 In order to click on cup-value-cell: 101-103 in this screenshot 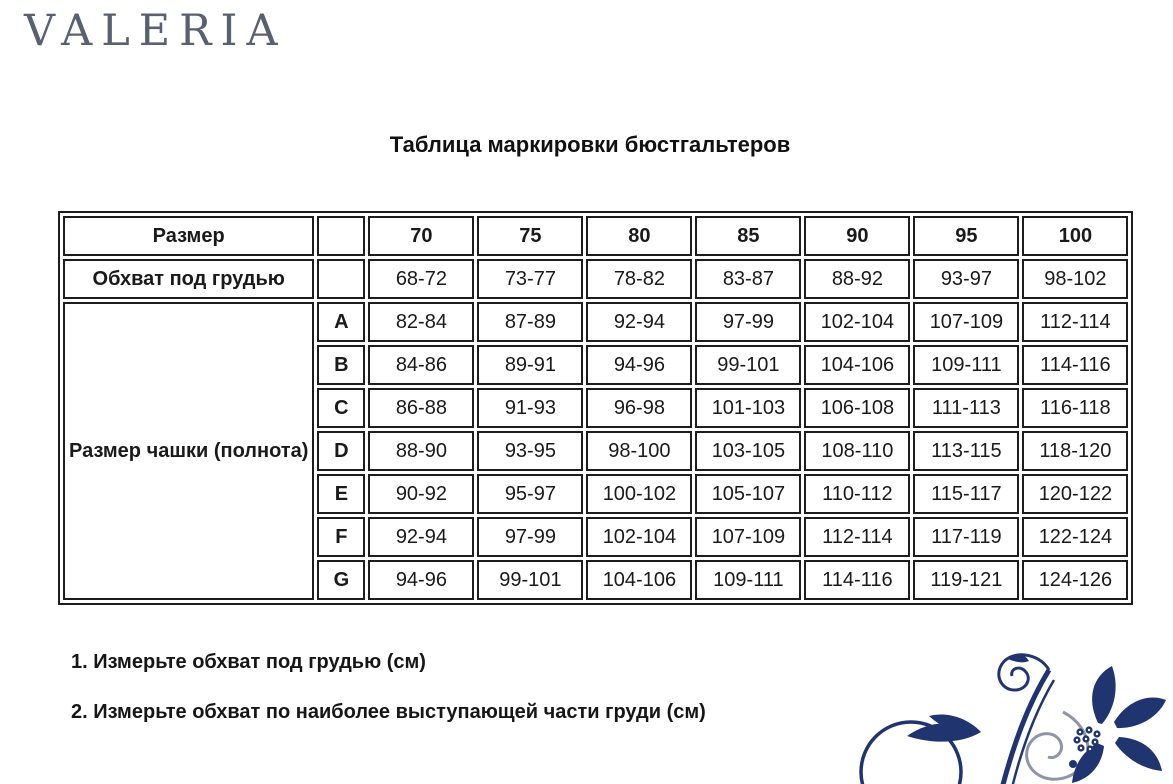, I will do `click(748, 408)`.